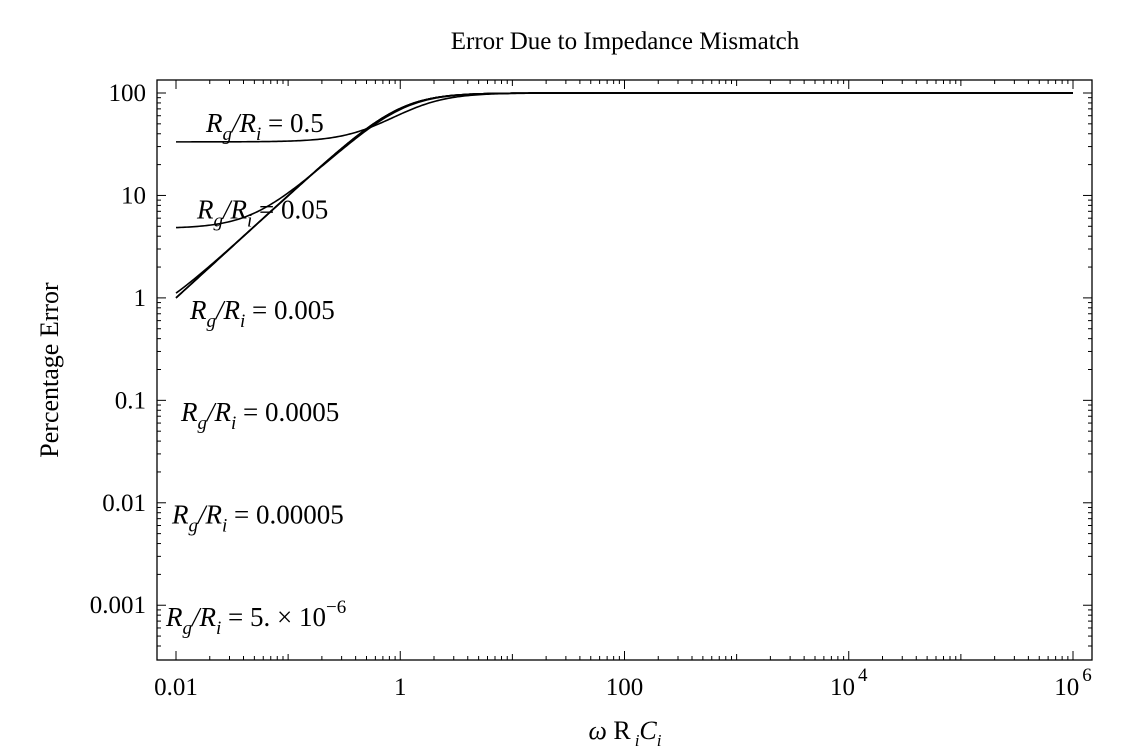 The width and height of the screenshot is (1123, 747). I want to click on x-tick-label: 10 6, so click(1073, 683).